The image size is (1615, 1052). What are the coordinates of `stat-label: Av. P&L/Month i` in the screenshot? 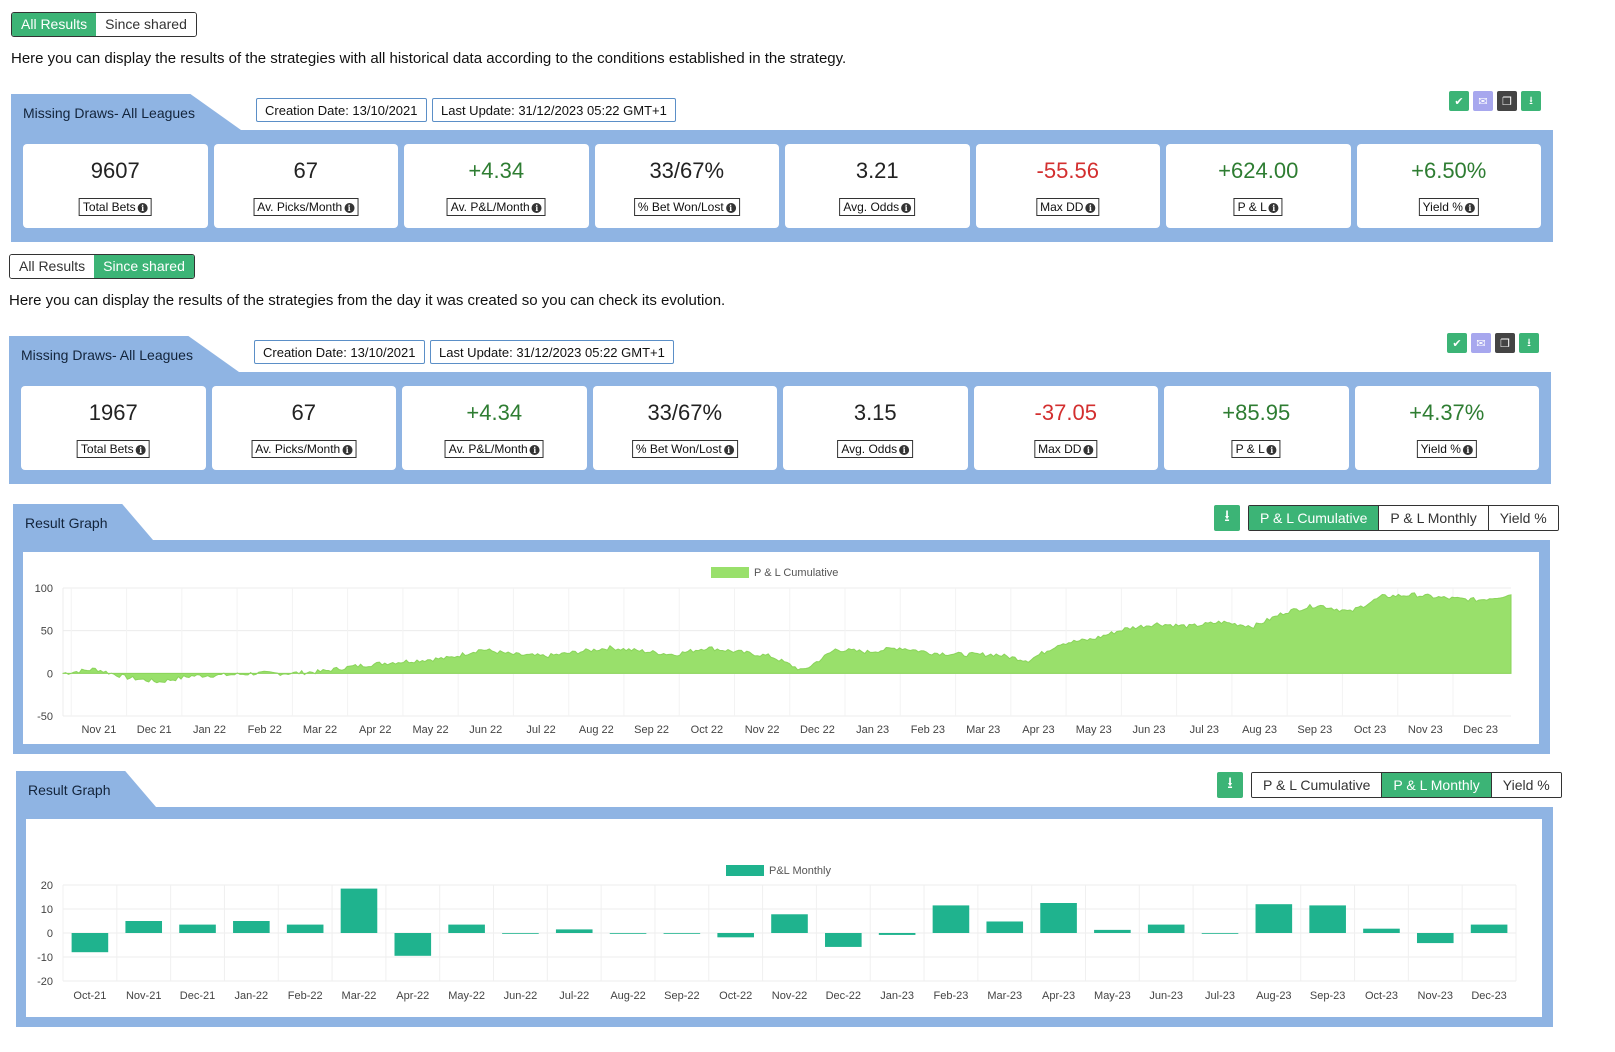 It's located at (494, 449).